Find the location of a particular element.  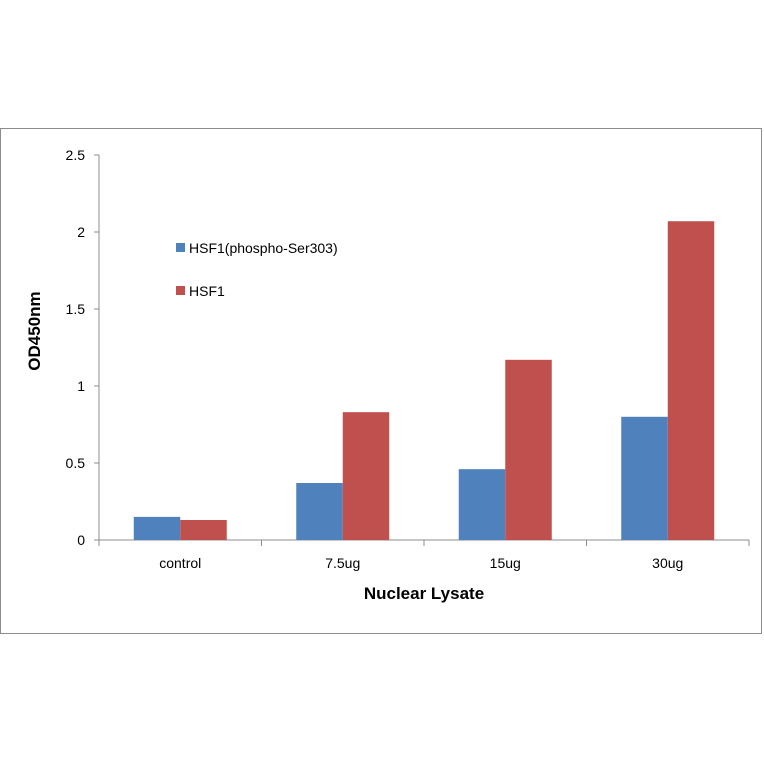

x-tick-label: 7.5ug is located at coordinates (342, 563).